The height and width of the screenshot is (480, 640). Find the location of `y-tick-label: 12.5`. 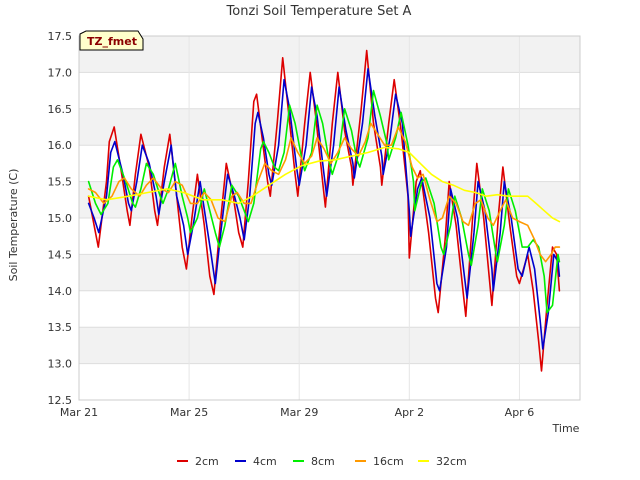

y-tick-label: 12.5 is located at coordinates (60, 400).